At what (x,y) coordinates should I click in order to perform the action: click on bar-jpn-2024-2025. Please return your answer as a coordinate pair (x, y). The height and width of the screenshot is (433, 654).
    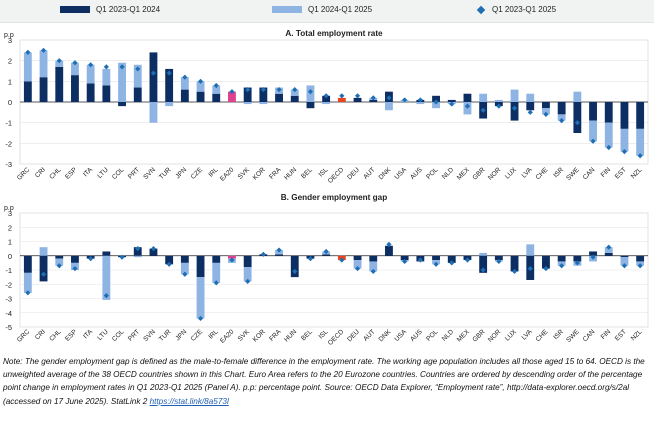
    Looking at the image, I should click on (184, 83).